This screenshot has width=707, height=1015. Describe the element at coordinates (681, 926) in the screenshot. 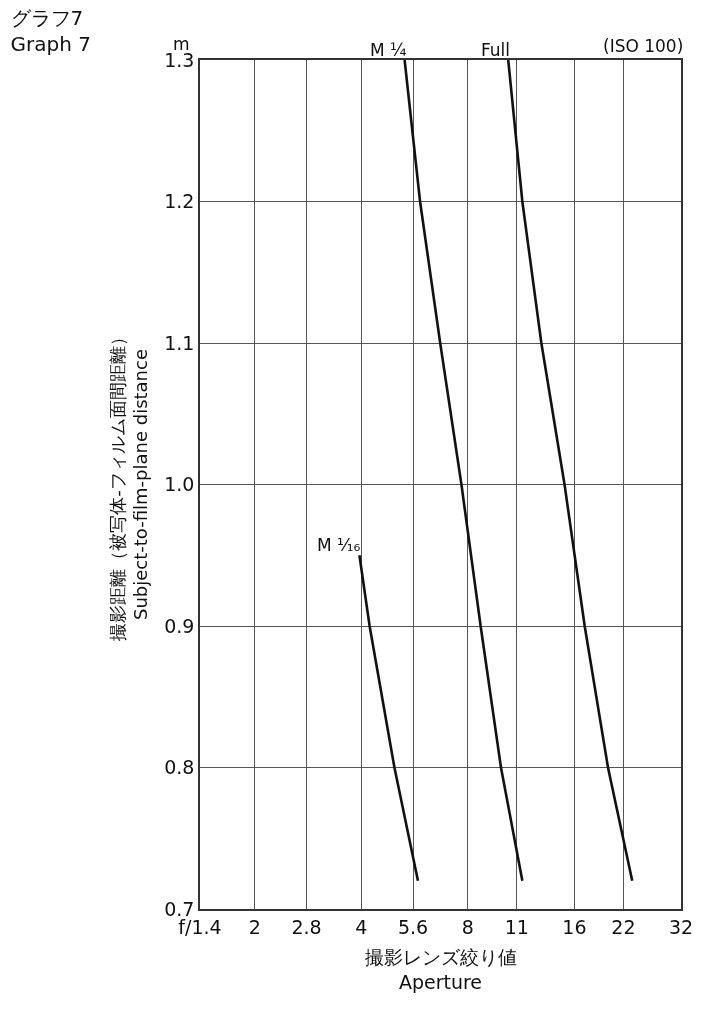

I see `x-tick-label: 32` at that location.